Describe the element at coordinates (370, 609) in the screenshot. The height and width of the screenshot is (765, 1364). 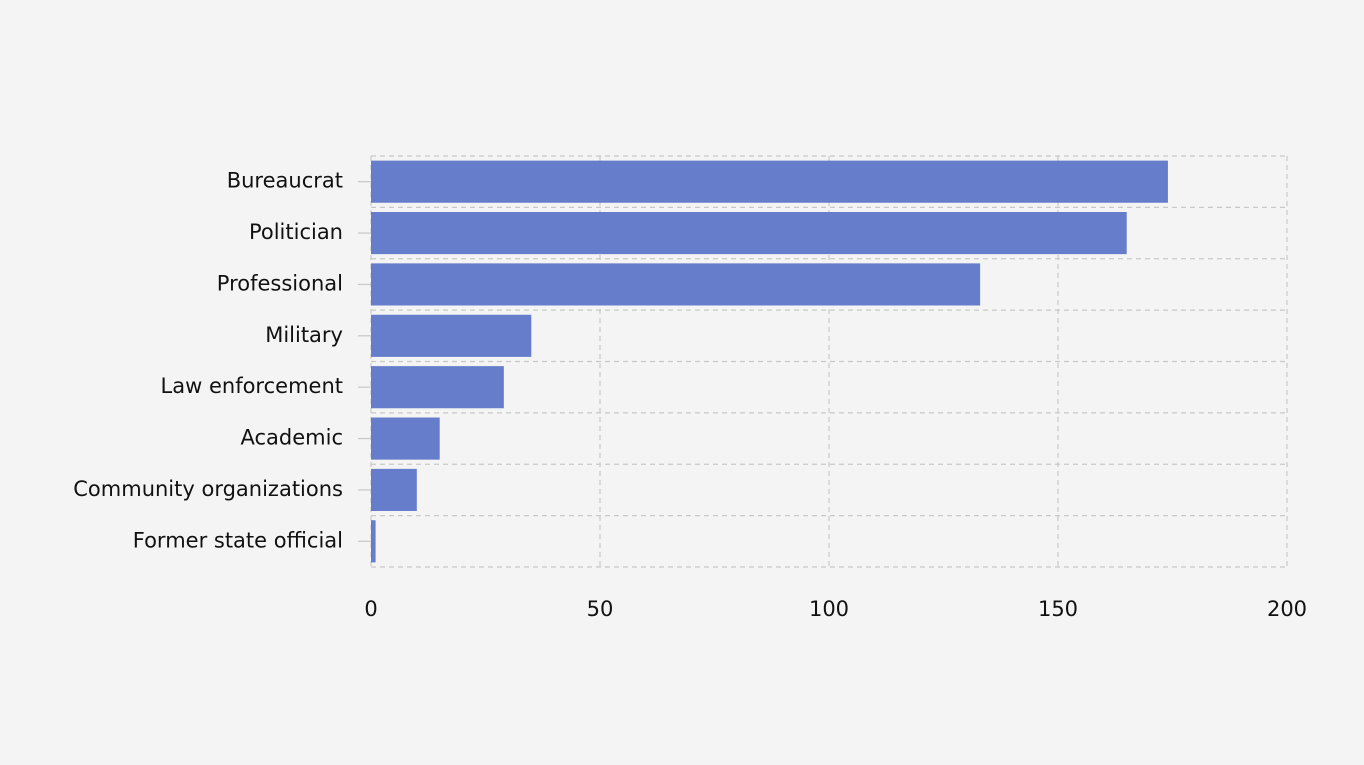
I see `x-tick-label: 0` at that location.